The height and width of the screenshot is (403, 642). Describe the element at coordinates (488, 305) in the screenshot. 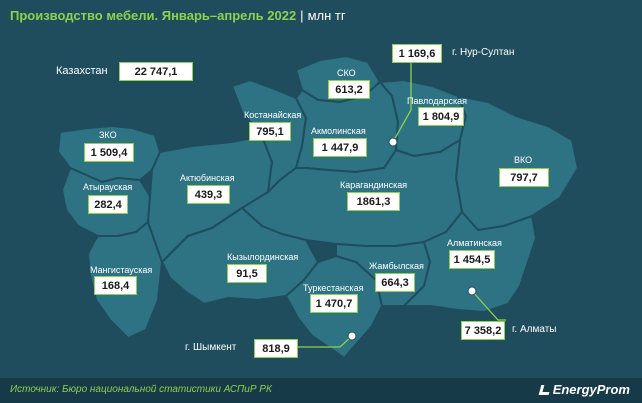

I see `leader-almaty` at that location.